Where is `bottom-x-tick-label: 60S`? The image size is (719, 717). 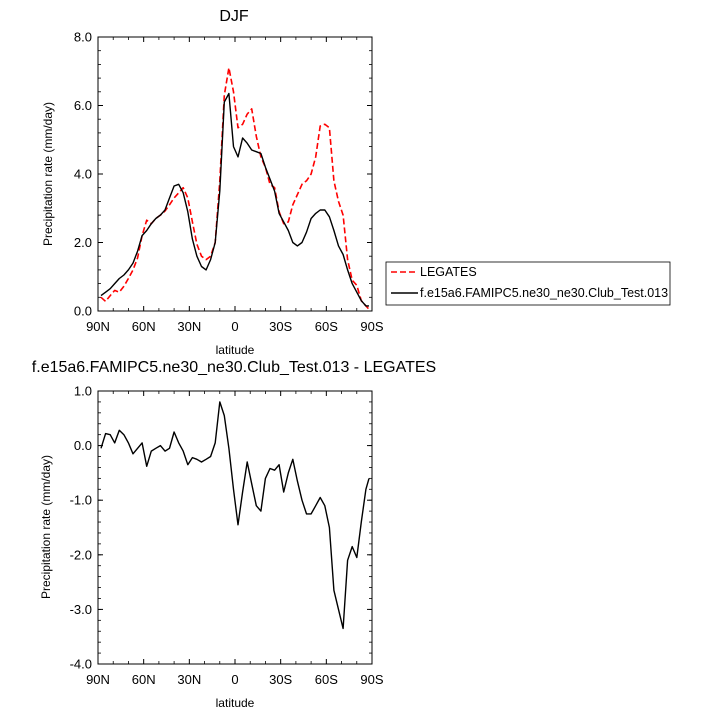 bottom-x-tick-label: 60S is located at coordinates (326, 679).